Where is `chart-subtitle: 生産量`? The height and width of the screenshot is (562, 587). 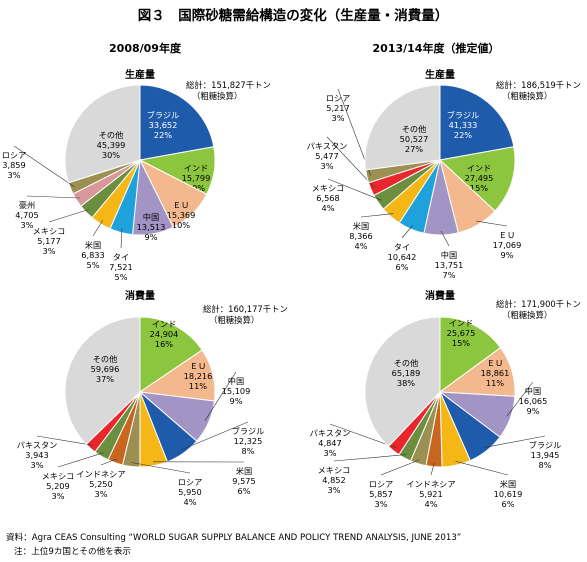
chart-subtitle: 生産量 is located at coordinates (440, 74).